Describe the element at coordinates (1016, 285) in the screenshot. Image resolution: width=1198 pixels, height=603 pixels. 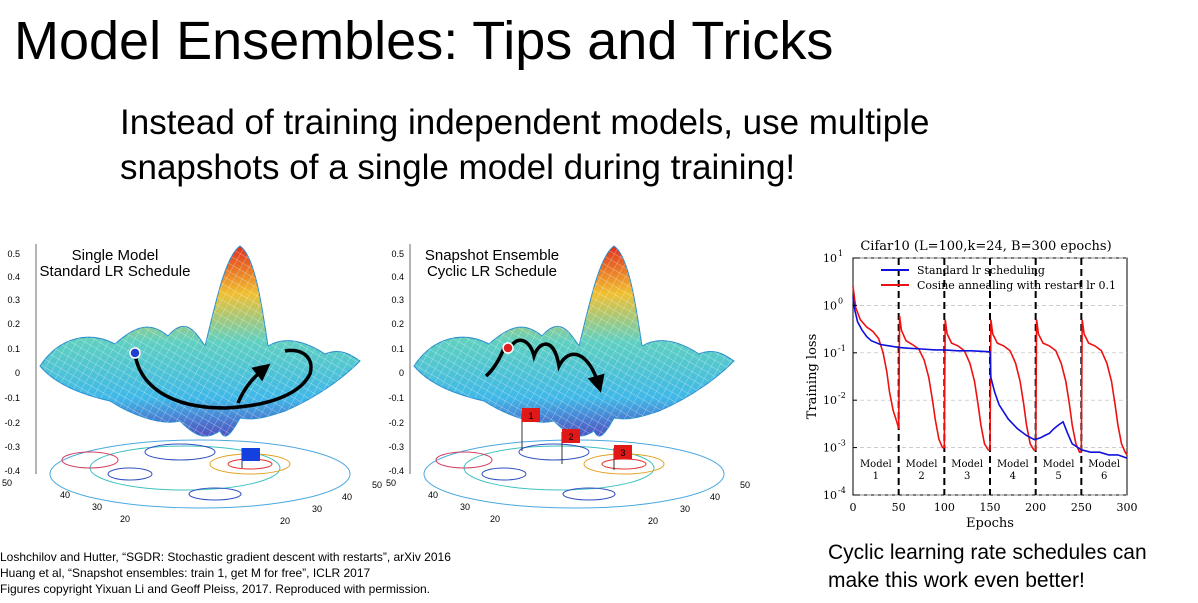
I see `legend-label: Cosine annealing with restart lr 0.1` at that location.